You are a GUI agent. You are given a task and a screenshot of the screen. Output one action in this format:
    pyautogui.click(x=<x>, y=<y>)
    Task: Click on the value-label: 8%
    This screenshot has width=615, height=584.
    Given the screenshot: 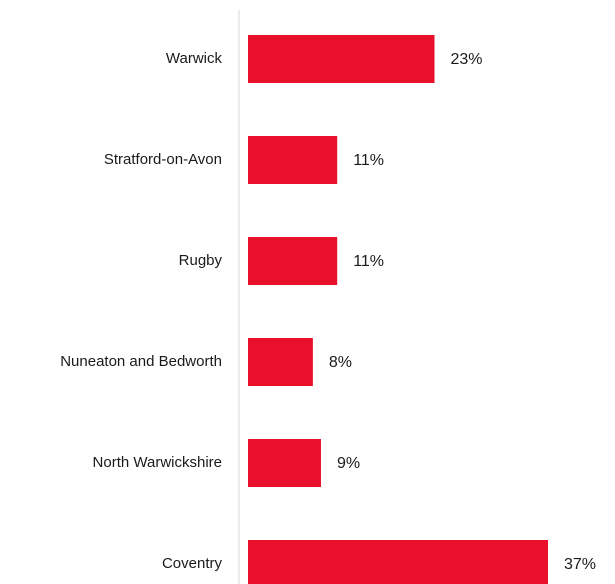 What is the action you would take?
    pyautogui.click(x=340, y=362)
    